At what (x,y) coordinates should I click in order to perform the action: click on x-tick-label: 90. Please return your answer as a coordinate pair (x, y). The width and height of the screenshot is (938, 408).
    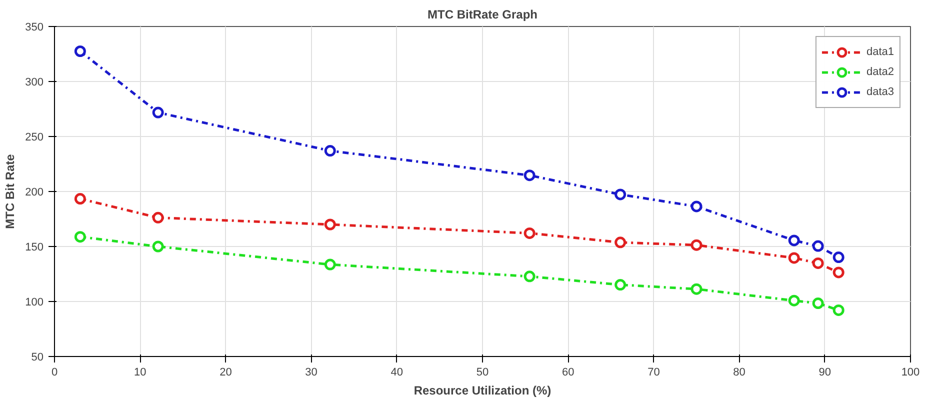
    Looking at the image, I should click on (825, 372).